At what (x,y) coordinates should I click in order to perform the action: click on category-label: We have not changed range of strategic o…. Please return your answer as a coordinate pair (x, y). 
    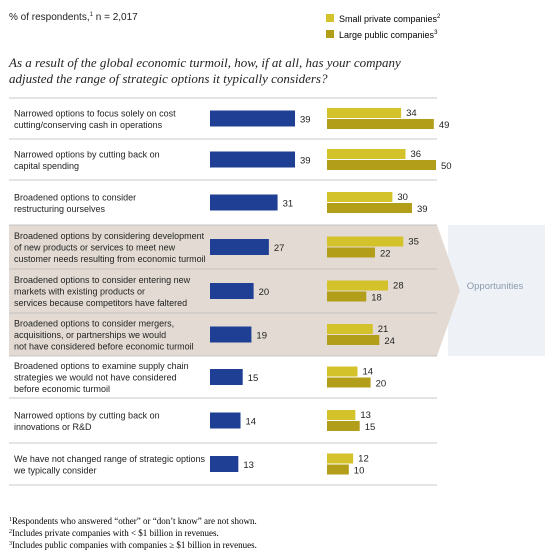
    Looking at the image, I should click on (109, 465).